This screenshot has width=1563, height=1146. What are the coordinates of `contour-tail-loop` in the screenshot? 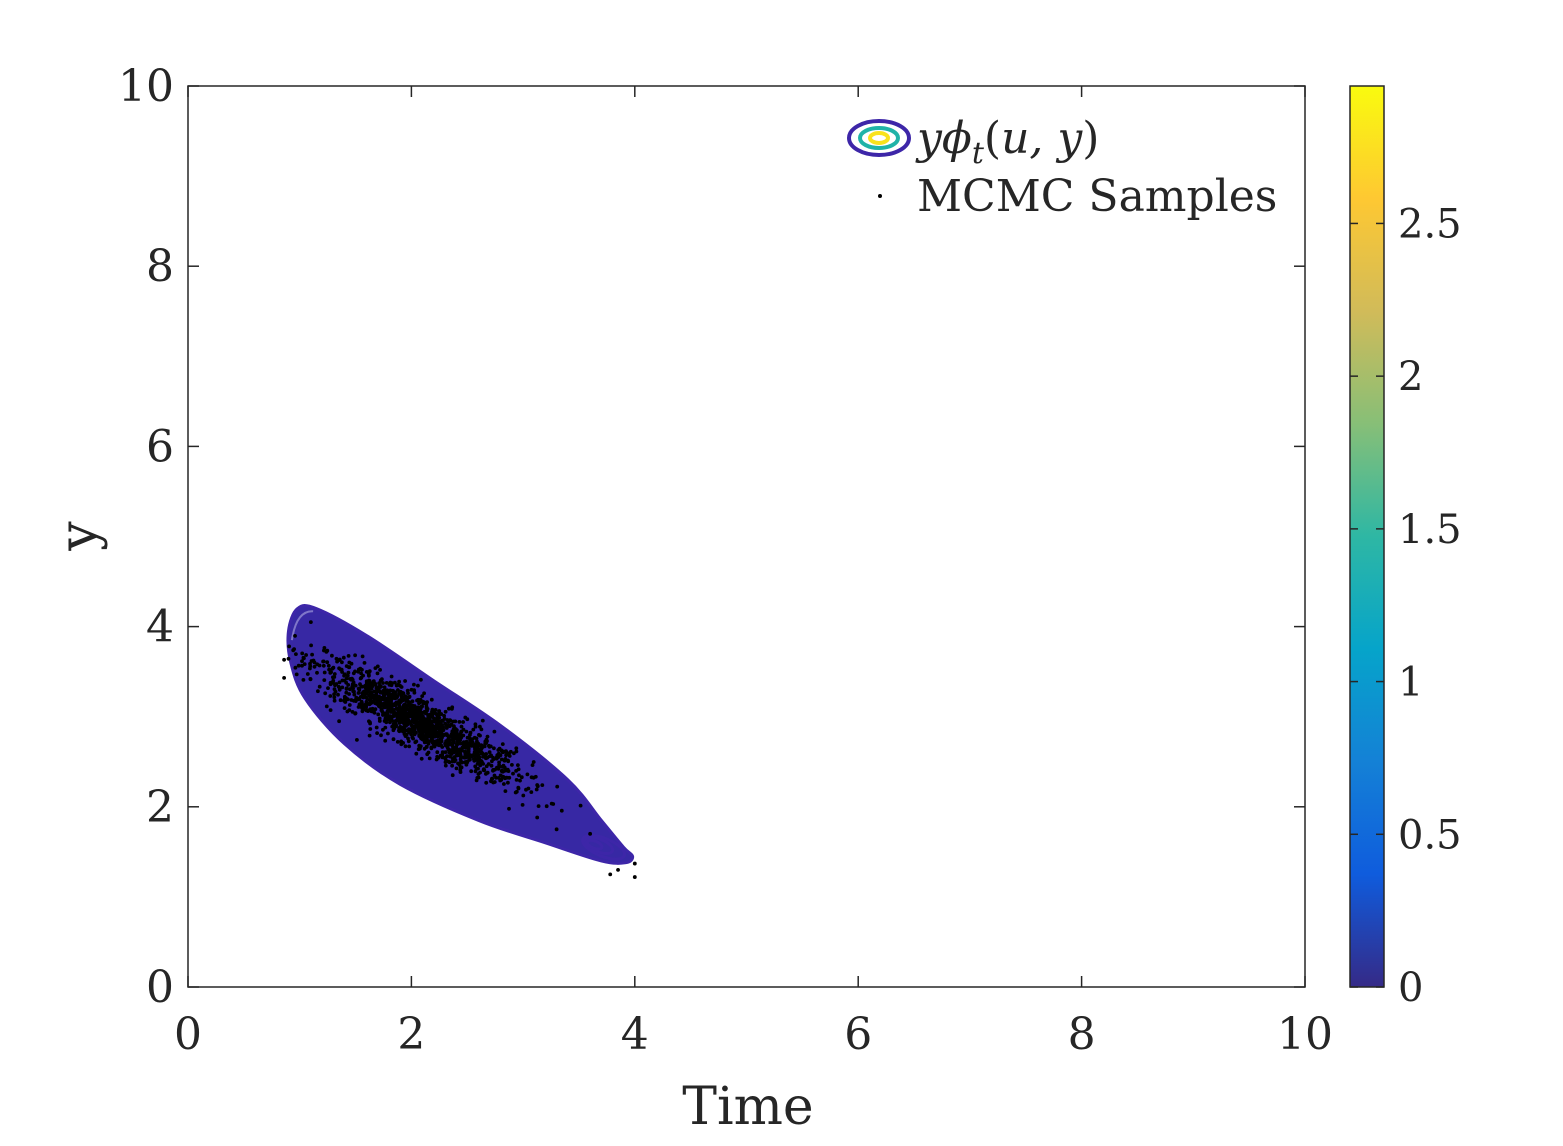 It's located at (594, 844).